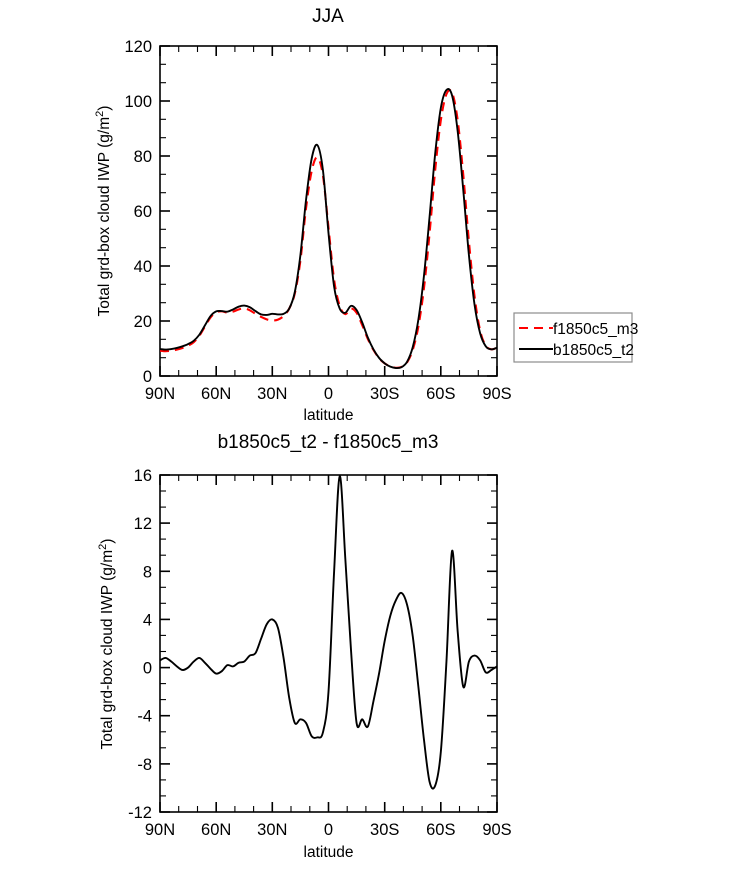  What do you see at coordinates (143, 212) in the screenshot?
I see `top-ytick-60: 60` at bounding box center [143, 212].